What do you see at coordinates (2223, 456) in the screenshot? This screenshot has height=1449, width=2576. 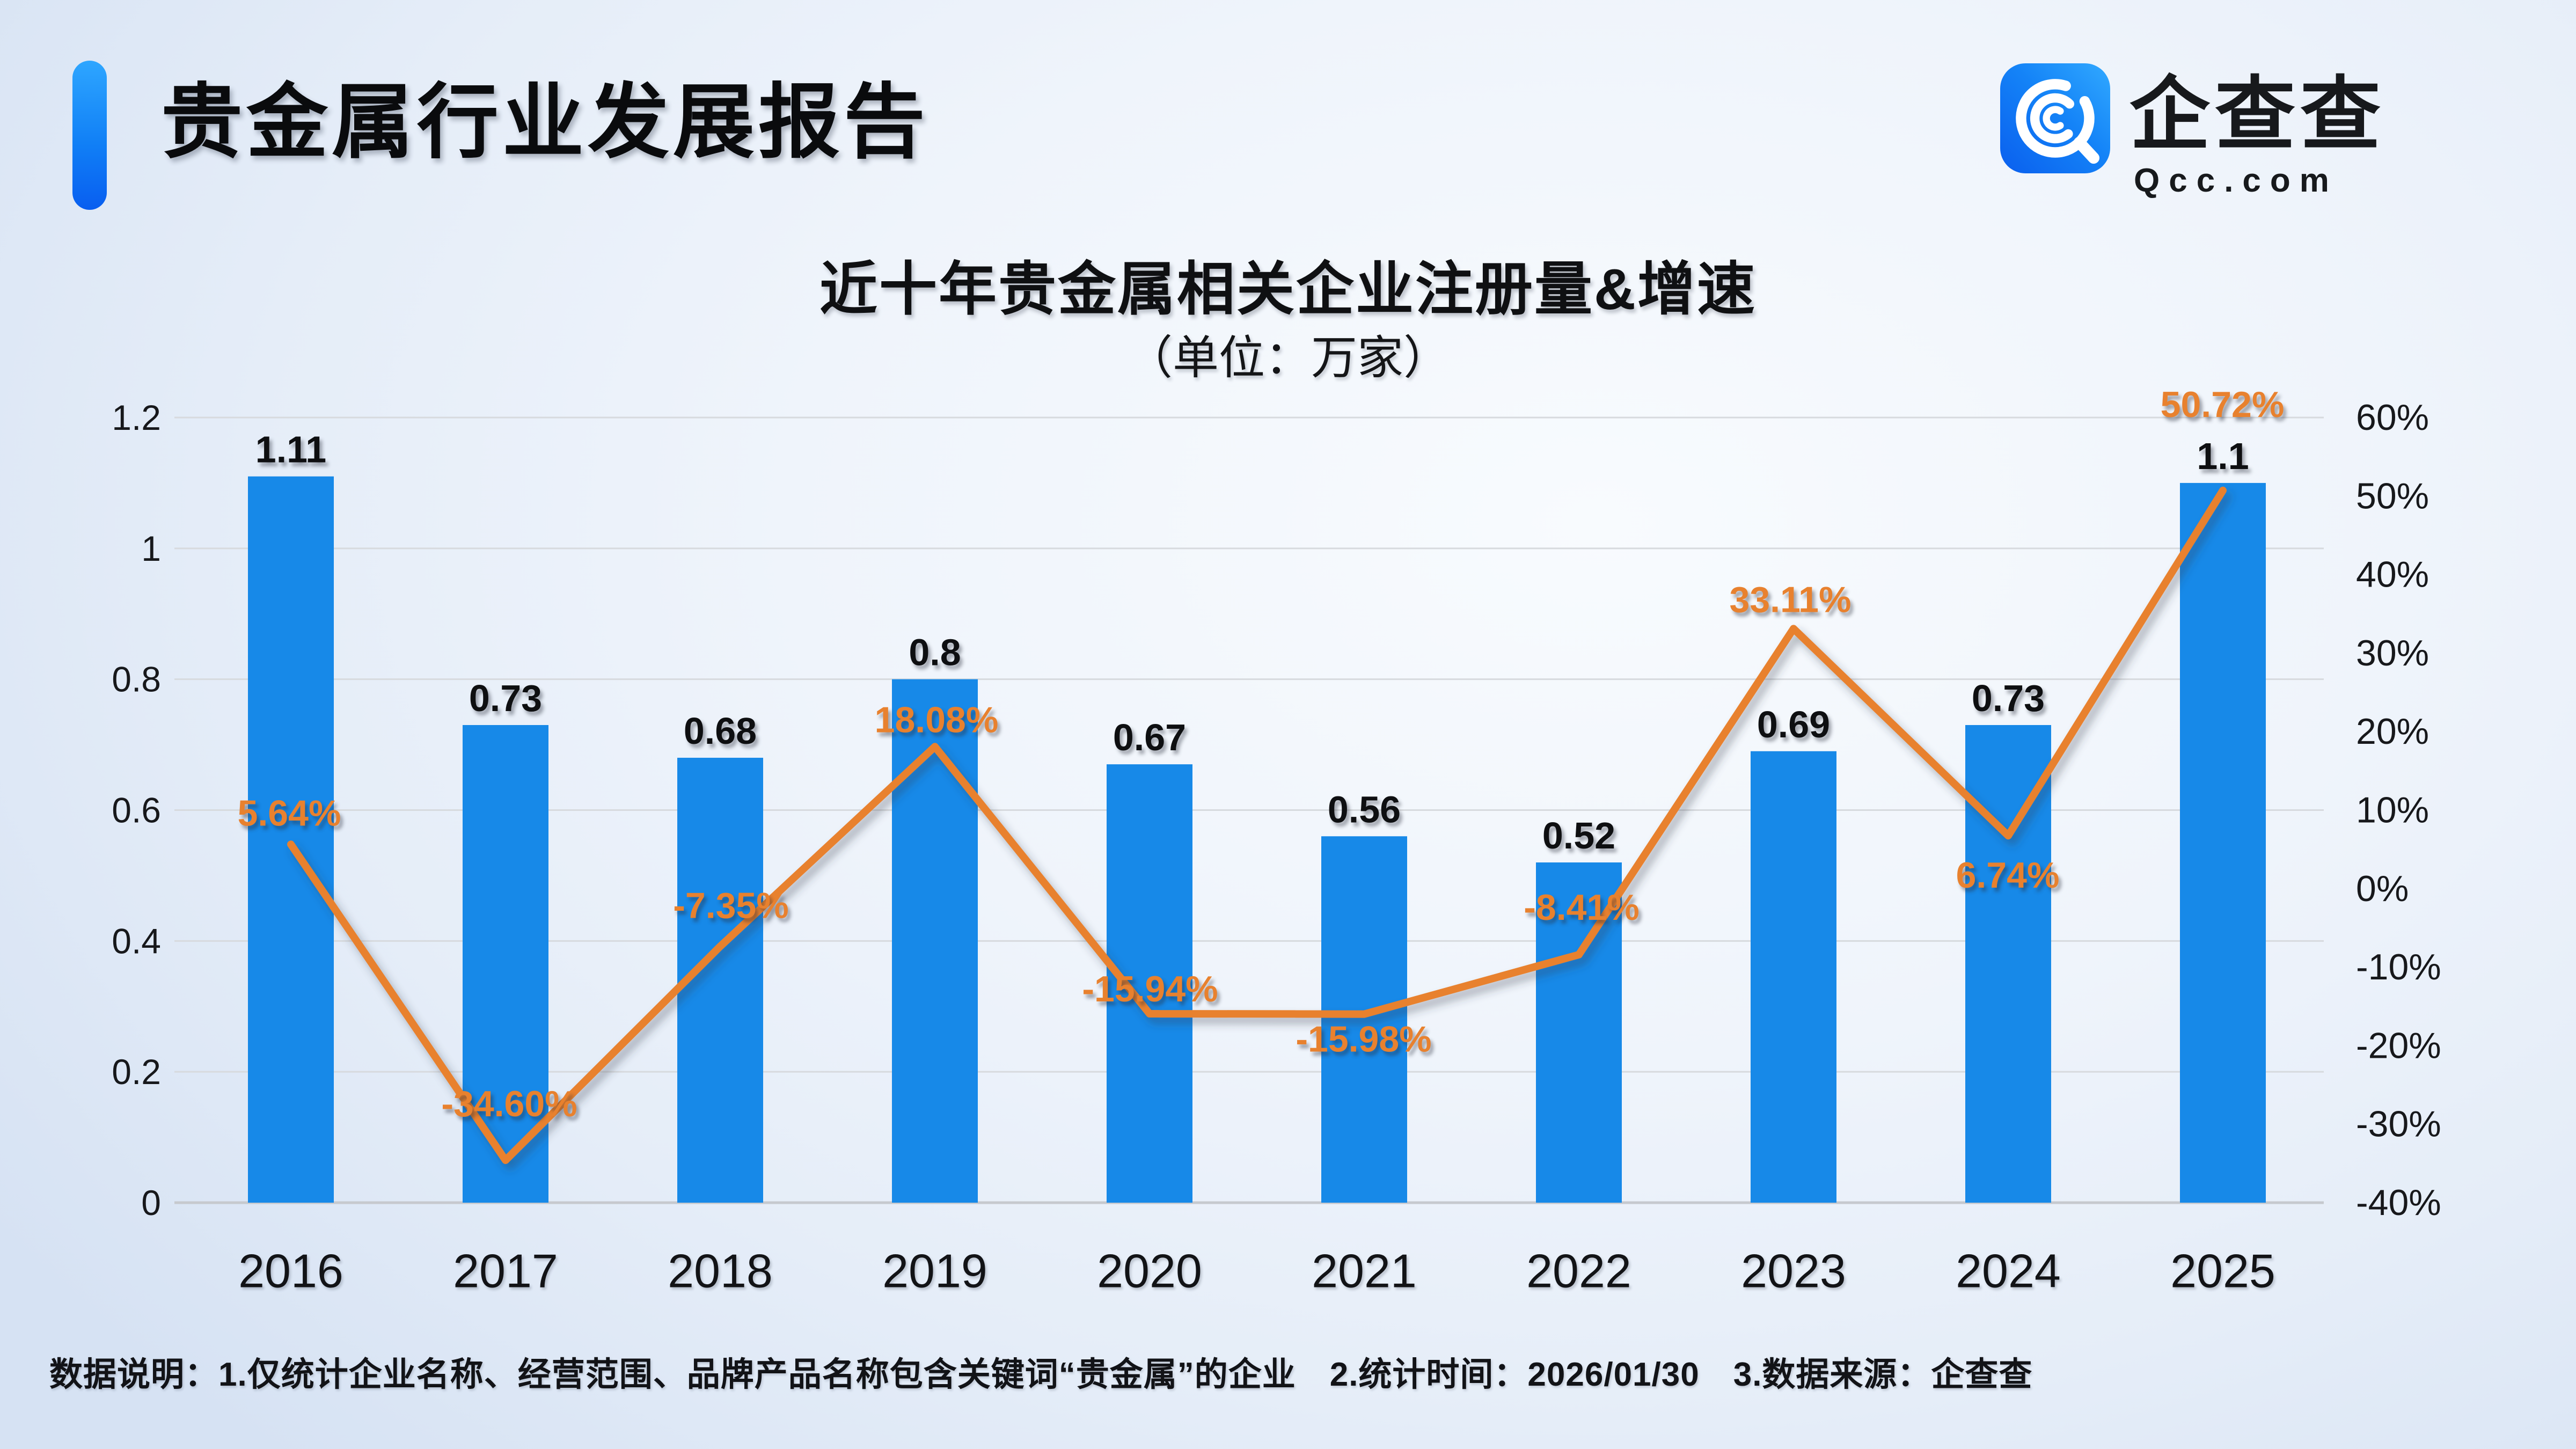 I see `bar-value-label: 1.1` at bounding box center [2223, 456].